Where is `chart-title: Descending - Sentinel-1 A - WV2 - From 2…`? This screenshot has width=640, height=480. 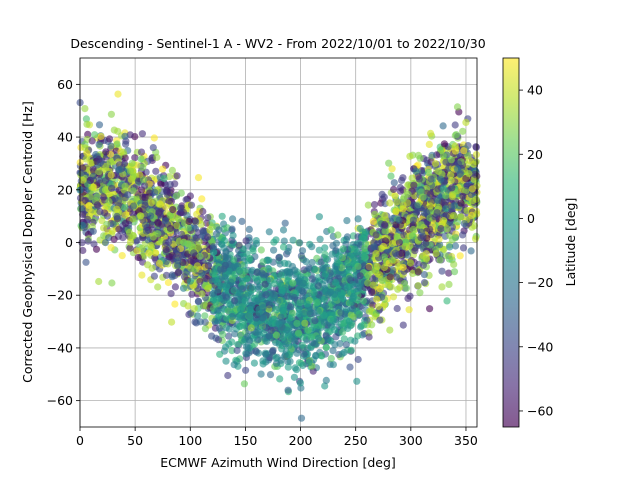 chart-title: Descending - Sentinel-1 A - WV2 - From 2… is located at coordinates (277, 43).